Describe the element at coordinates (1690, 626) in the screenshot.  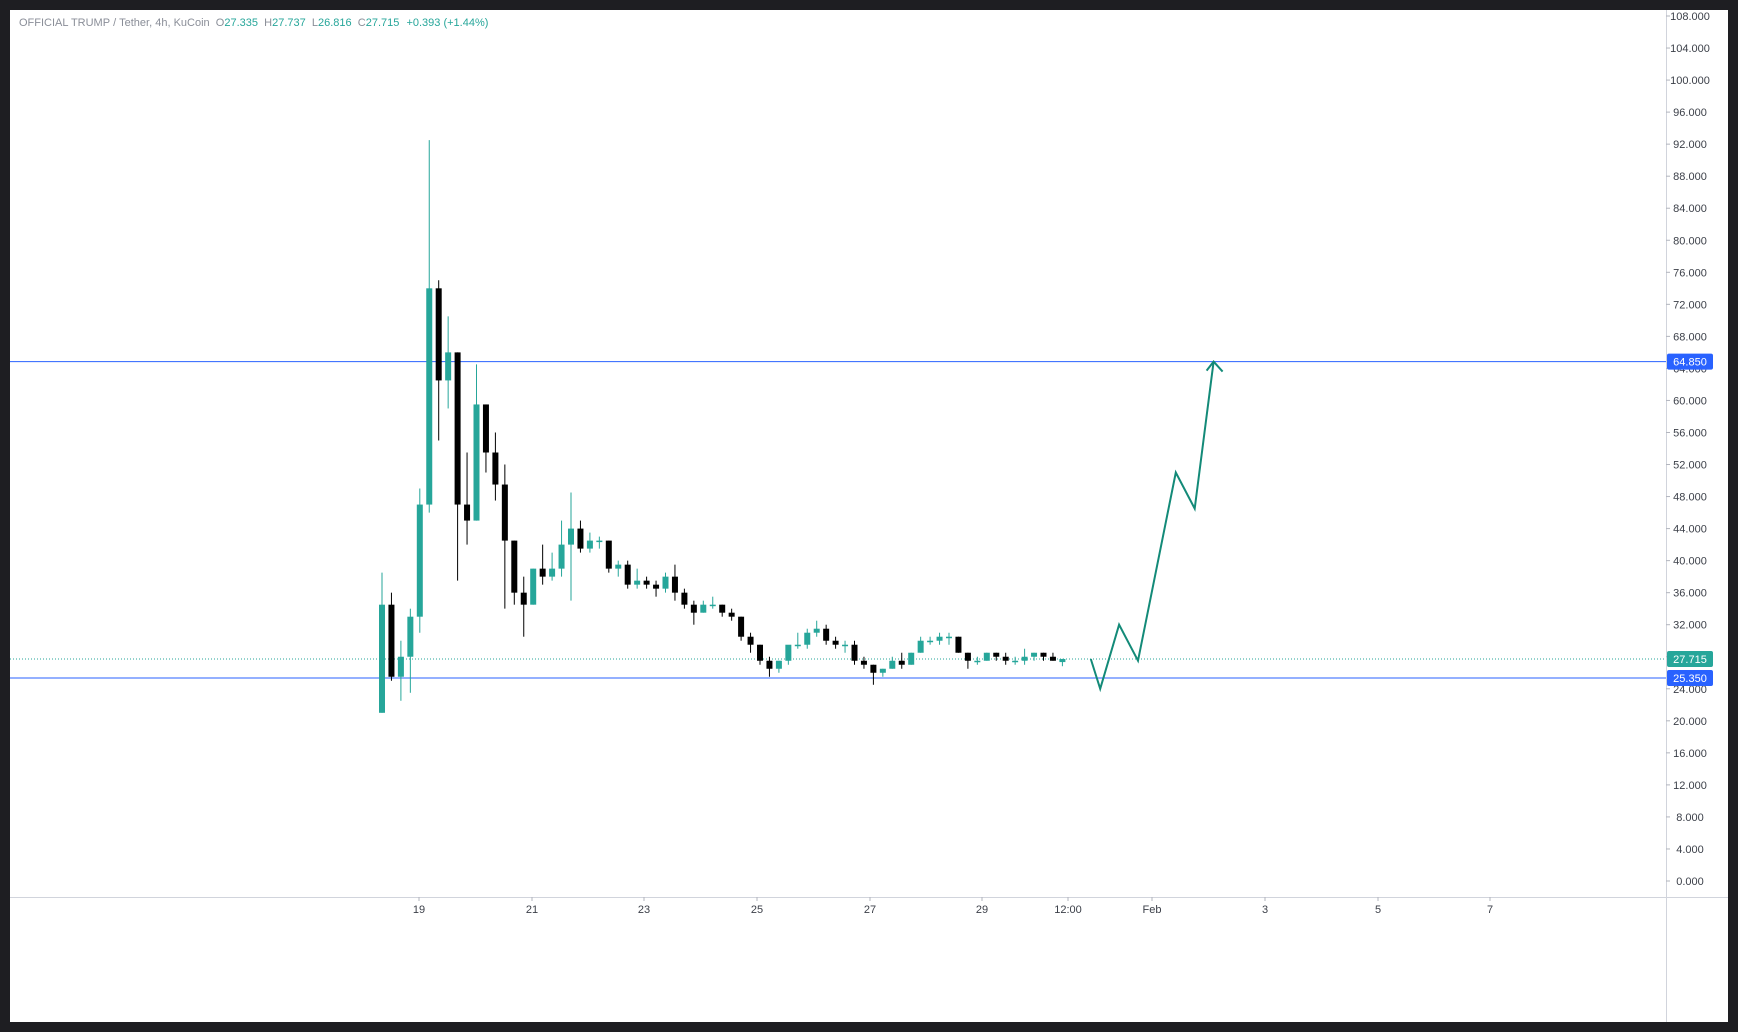
I see `y-tick-label: 32.000` at that location.